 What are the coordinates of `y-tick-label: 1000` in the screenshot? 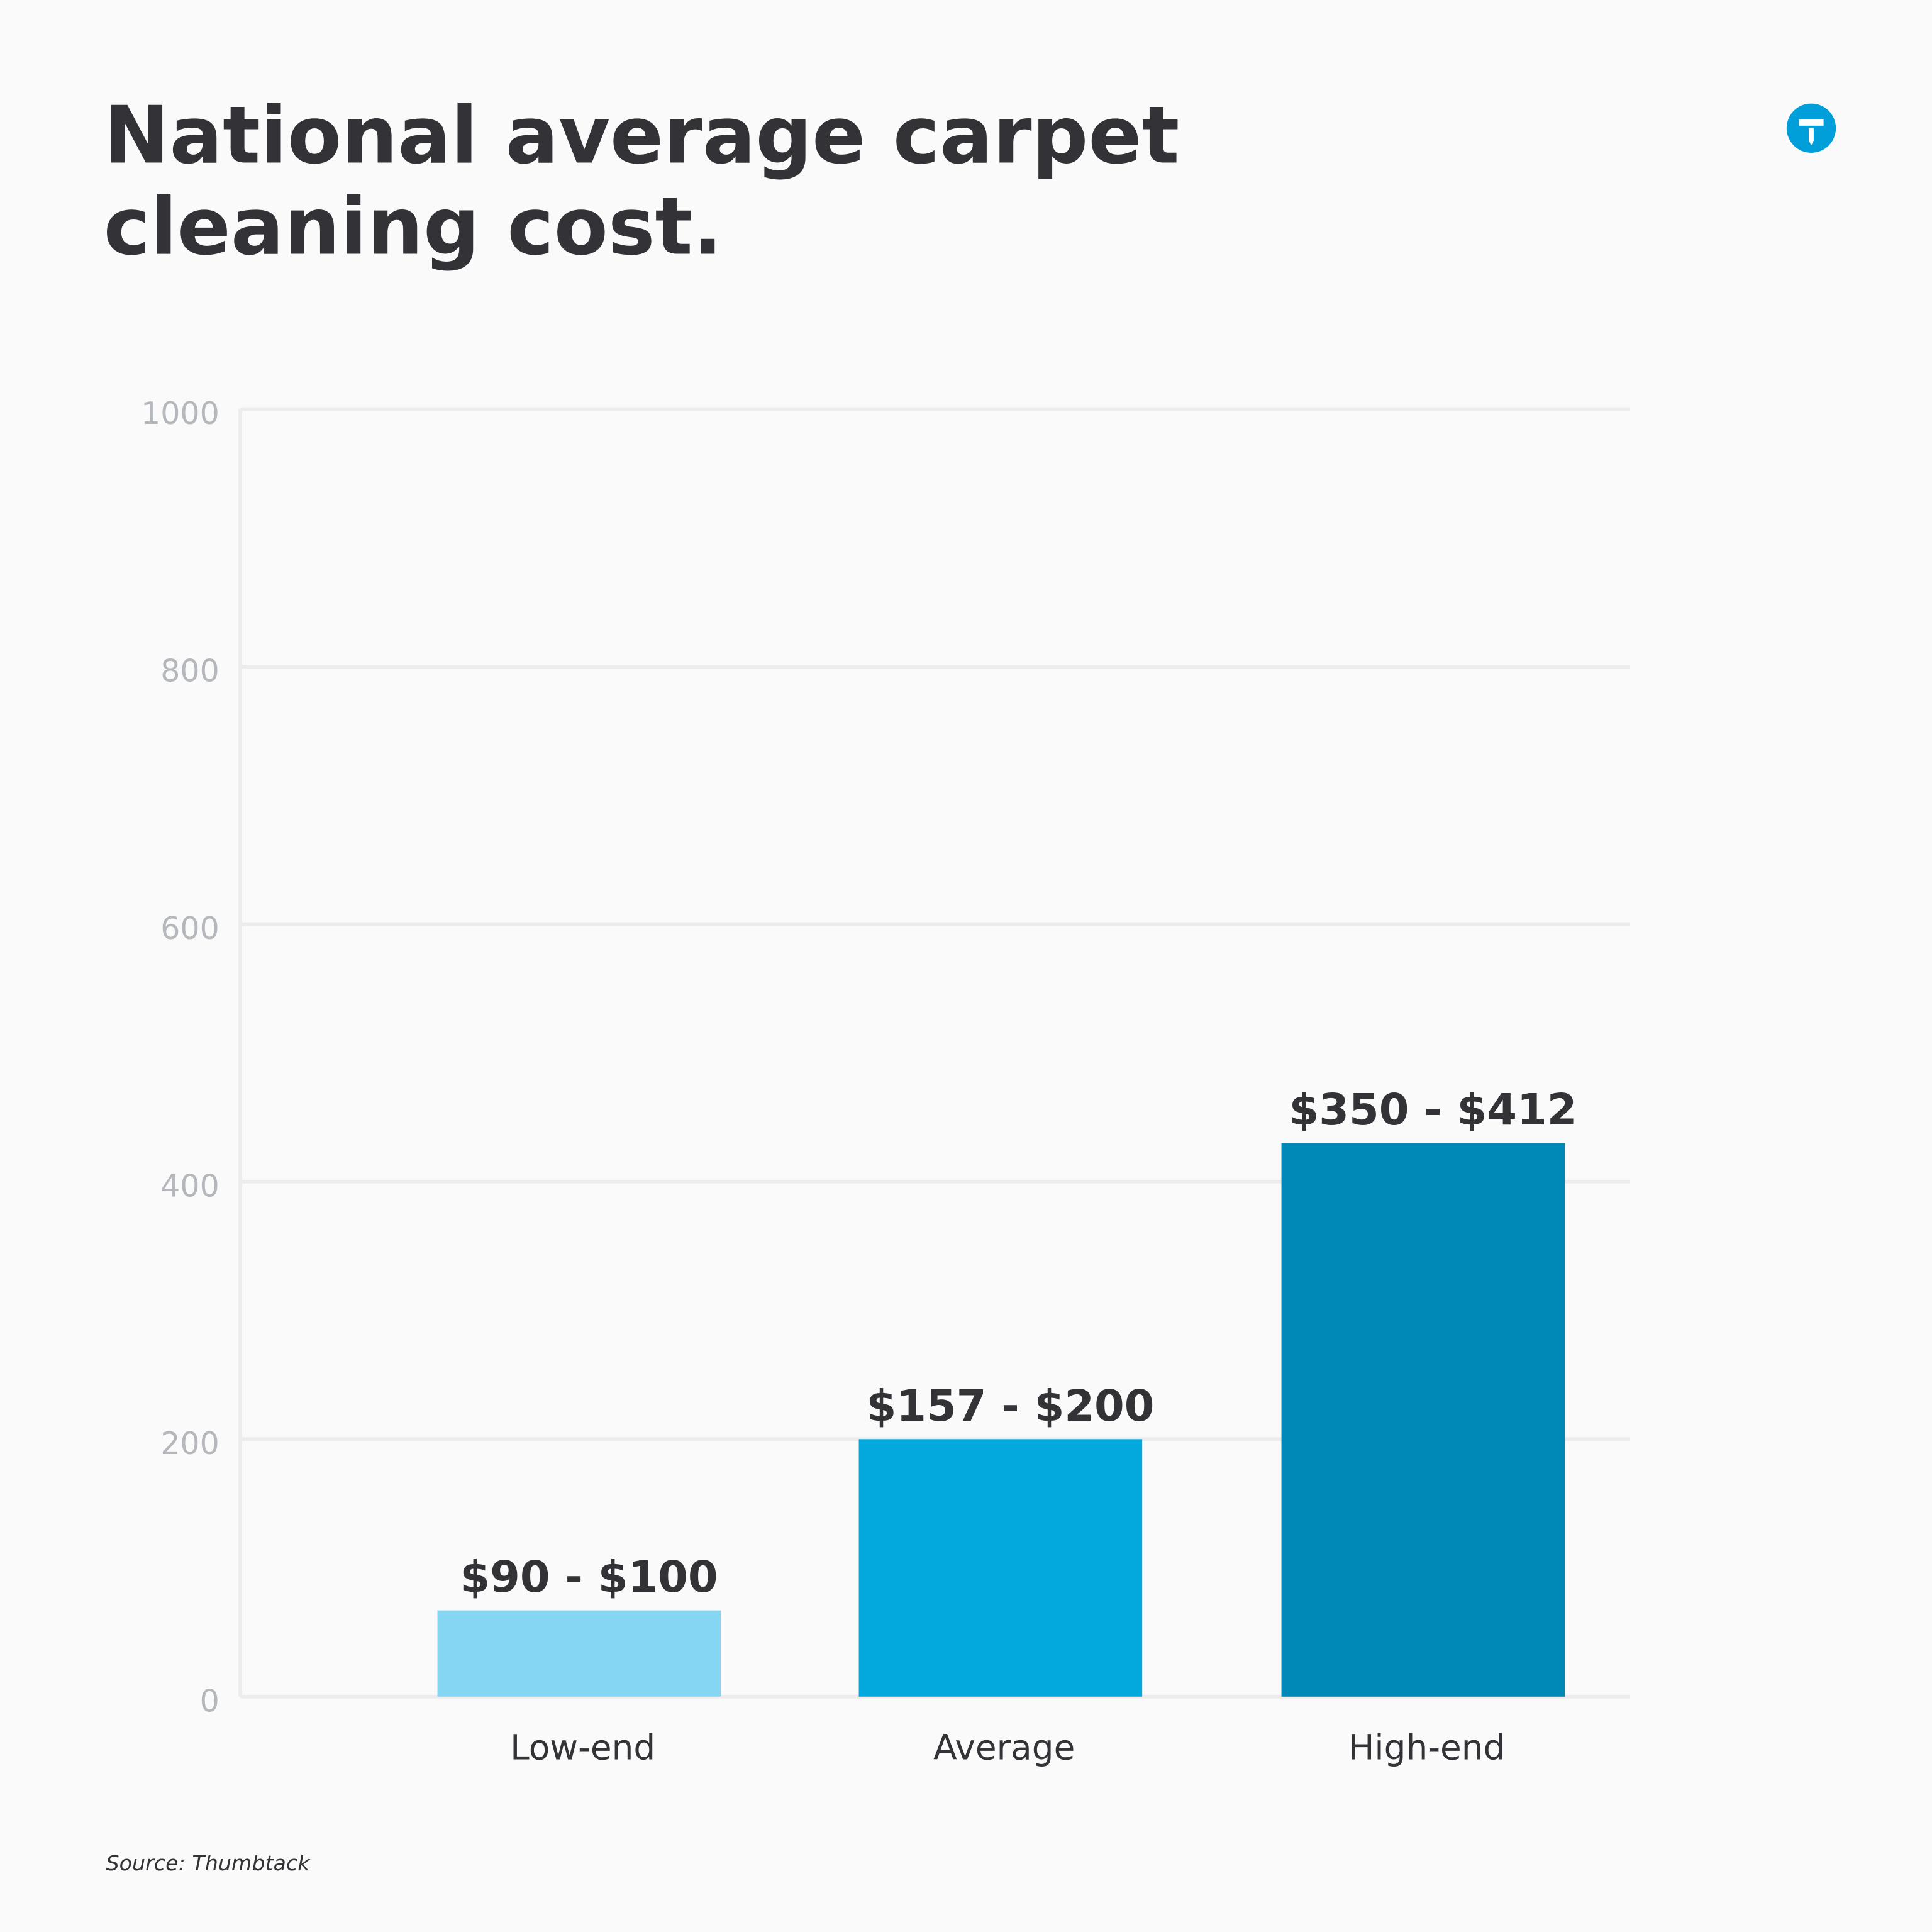 It's located at (180, 413).